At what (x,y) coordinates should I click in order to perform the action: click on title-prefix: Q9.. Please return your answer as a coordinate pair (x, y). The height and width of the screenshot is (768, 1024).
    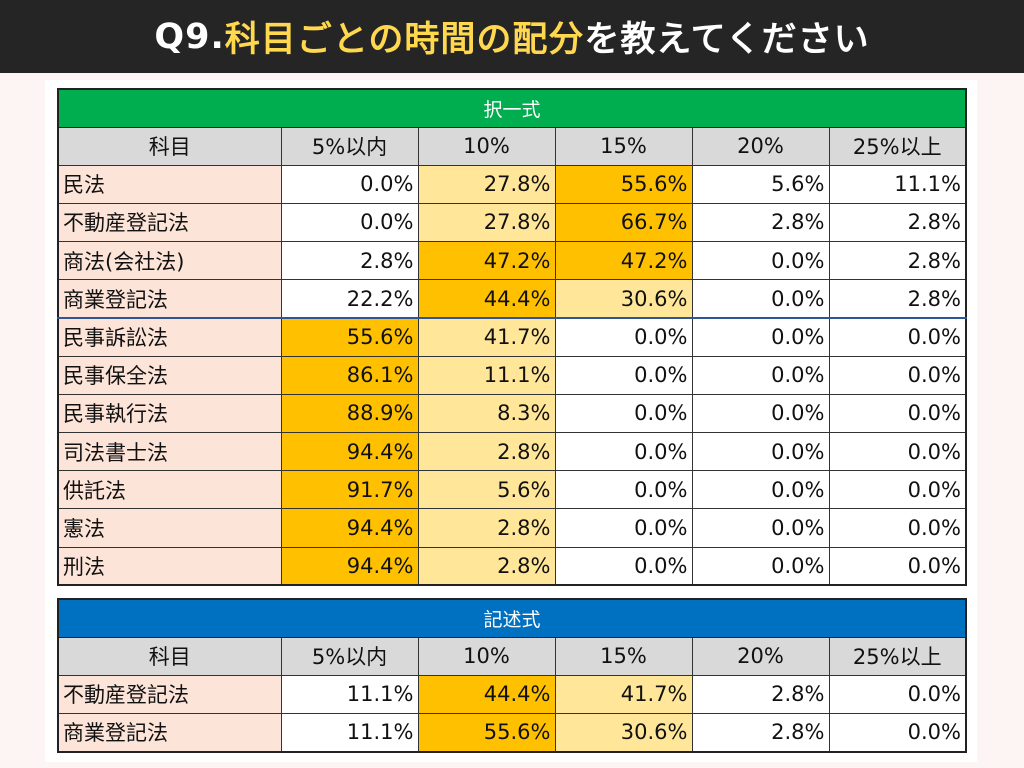
    Looking at the image, I should click on (189, 36).